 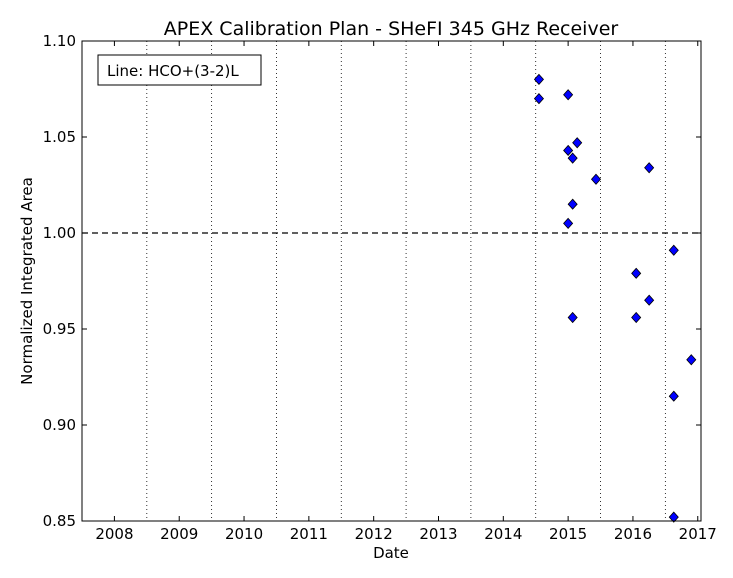 What do you see at coordinates (374, 534) in the screenshot?
I see `x-tick-label: 2012` at bounding box center [374, 534].